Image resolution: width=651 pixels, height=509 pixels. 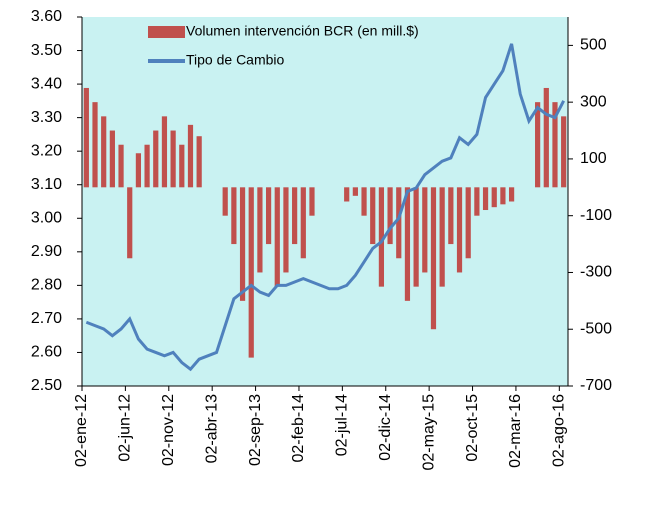 What do you see at coordinates (81, 430) in the screenshot?
I see `x-tick-label: 02-ene-12` at bounding box center [81, 430].